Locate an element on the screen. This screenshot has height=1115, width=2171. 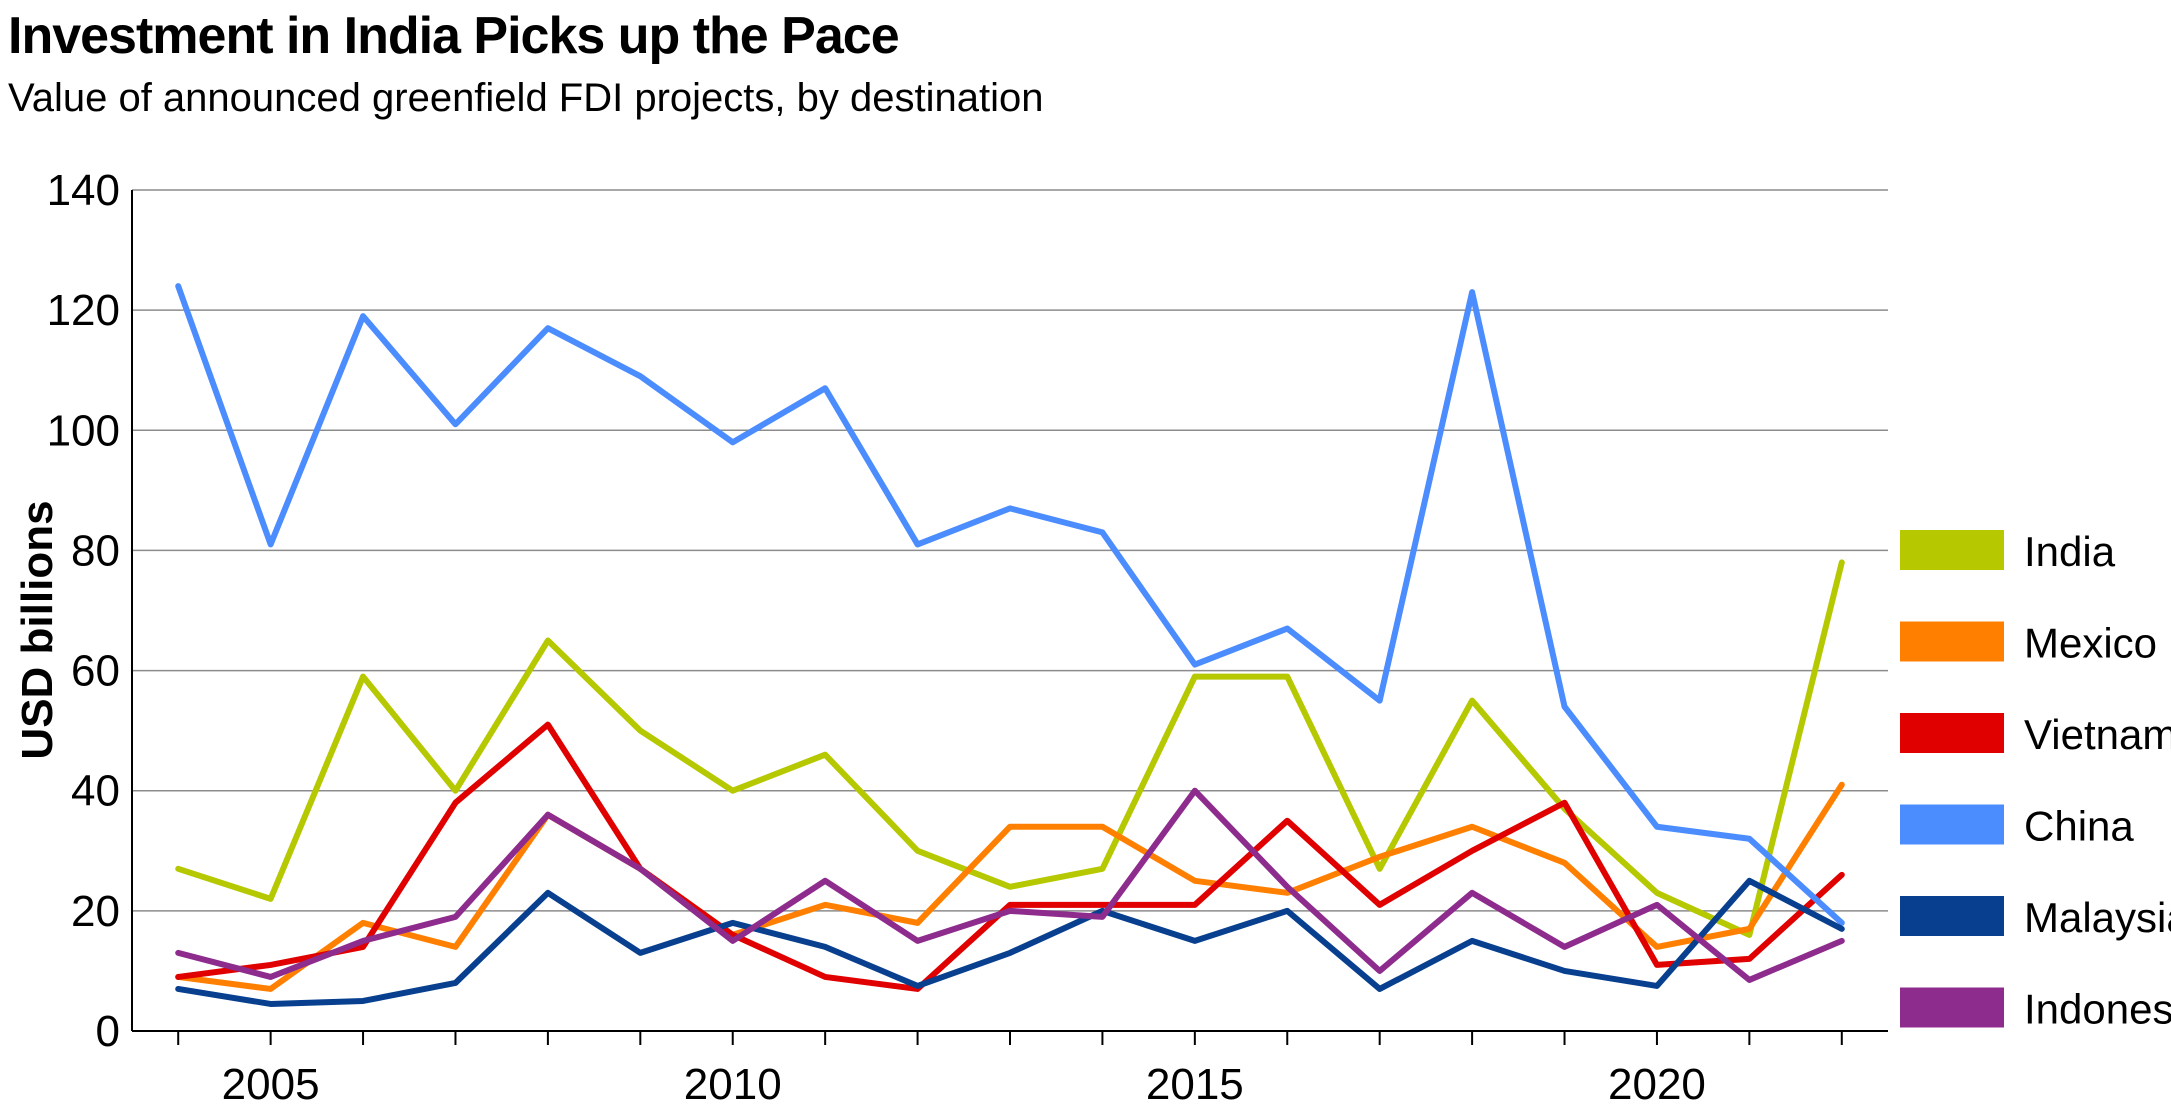
legend-swatch-malaysia is located at coordinates (1952, 916).